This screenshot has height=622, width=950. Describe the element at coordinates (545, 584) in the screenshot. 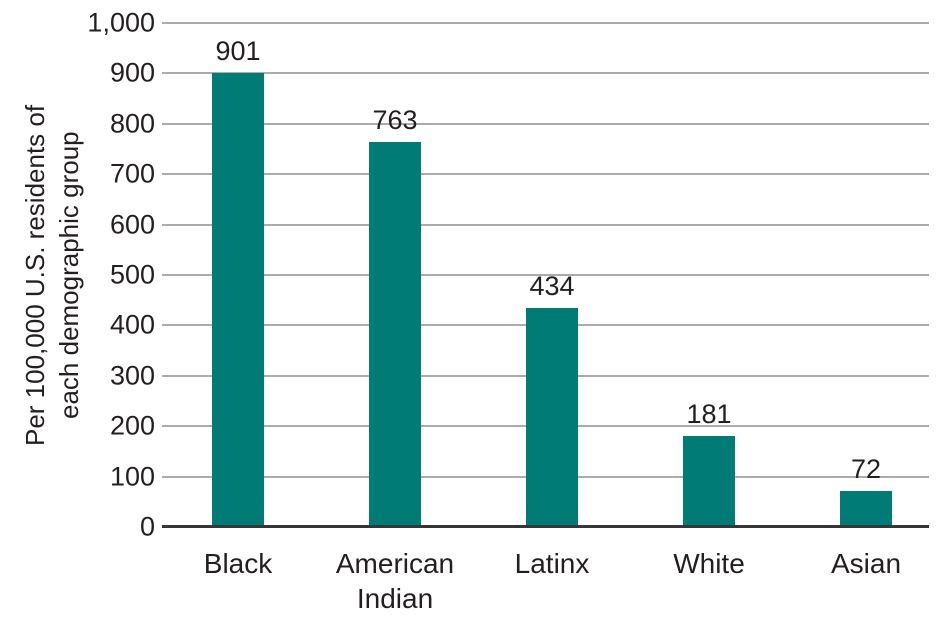

I see `x-axis-category-labels: Black American Indian Latinx White Asian` at that location.